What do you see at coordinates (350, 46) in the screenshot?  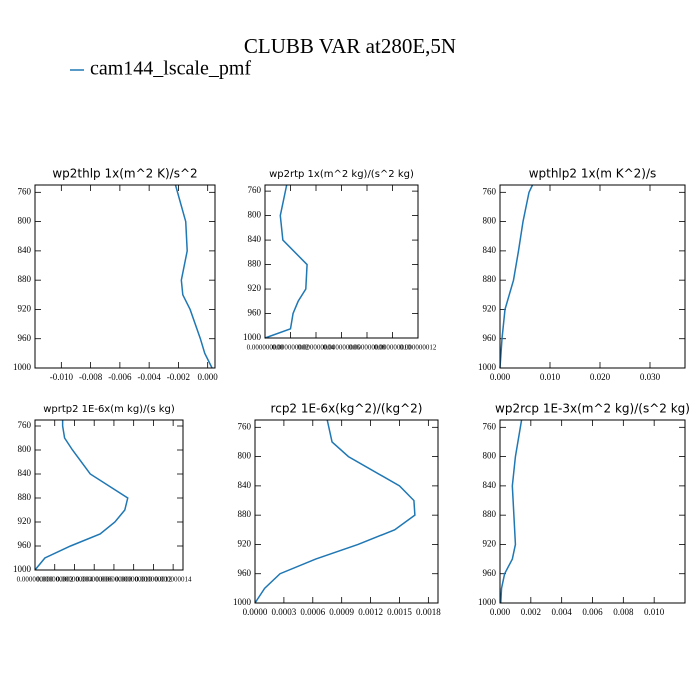 I see `figure-title: CLUBB VAR at280E,5N` at bounding box center [350, 46].